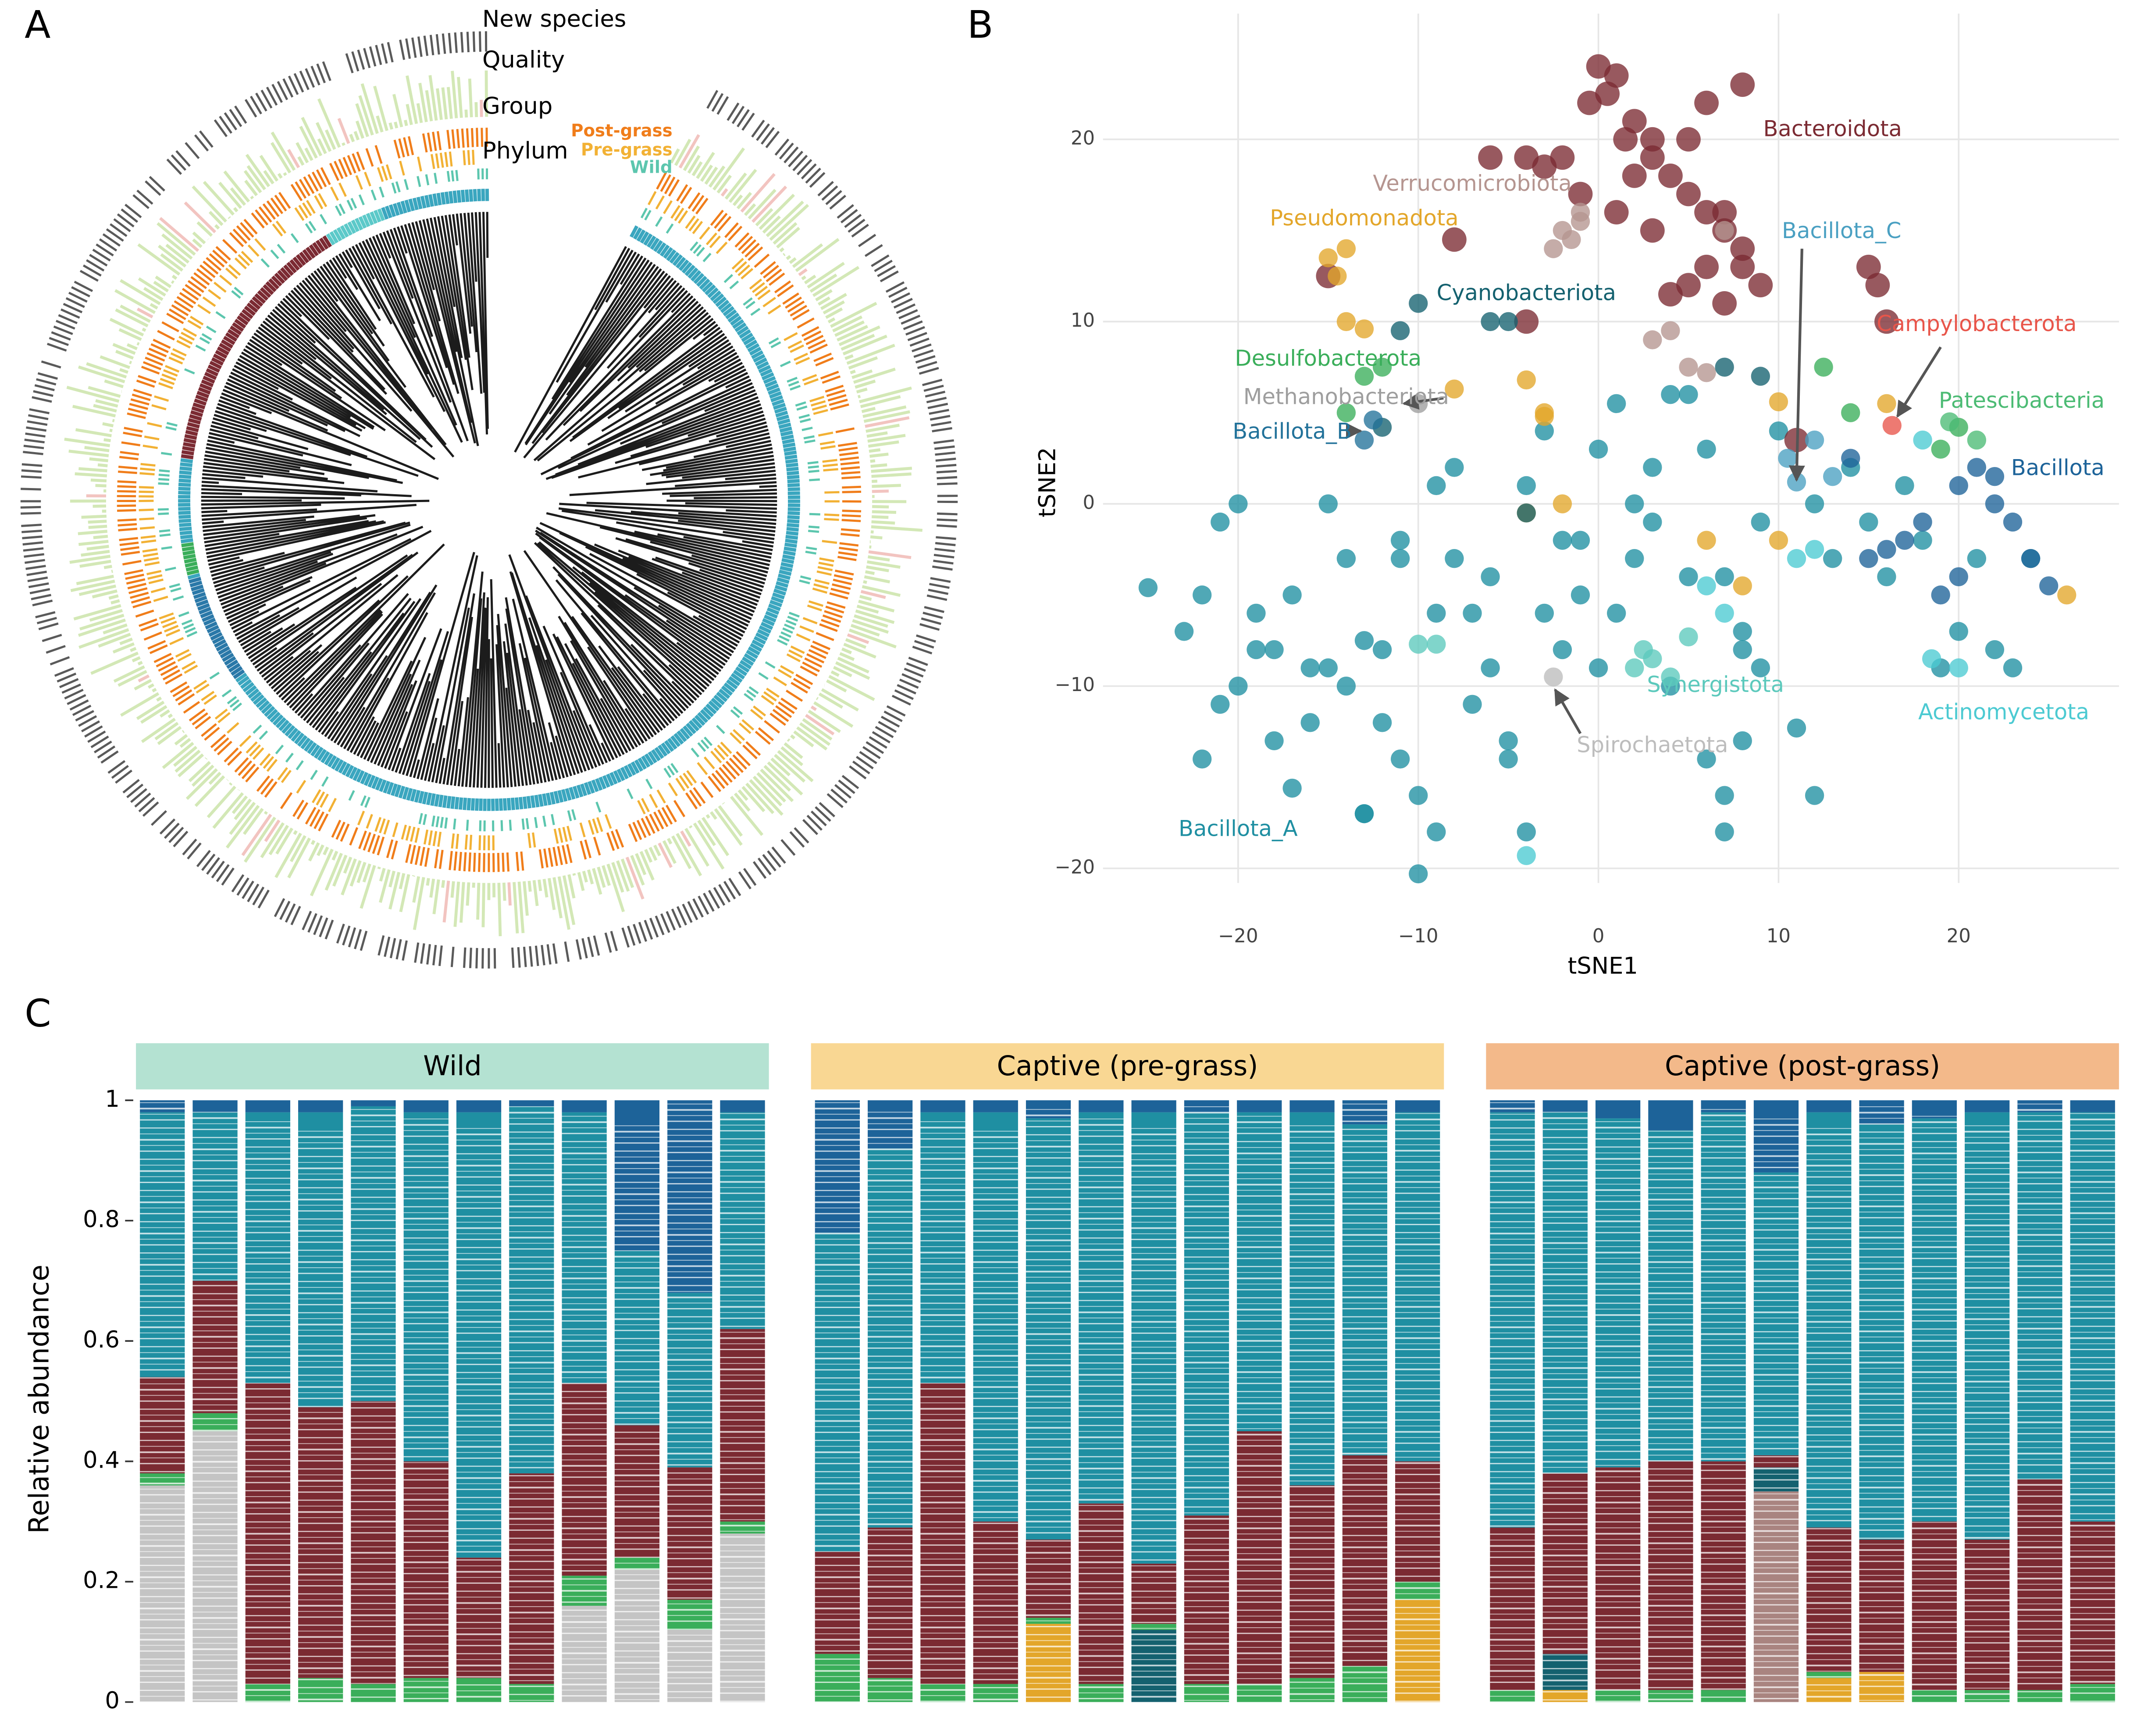 The image size is (2130, 1736). I want to click on facet-title: Wild, so click(452, 1066).